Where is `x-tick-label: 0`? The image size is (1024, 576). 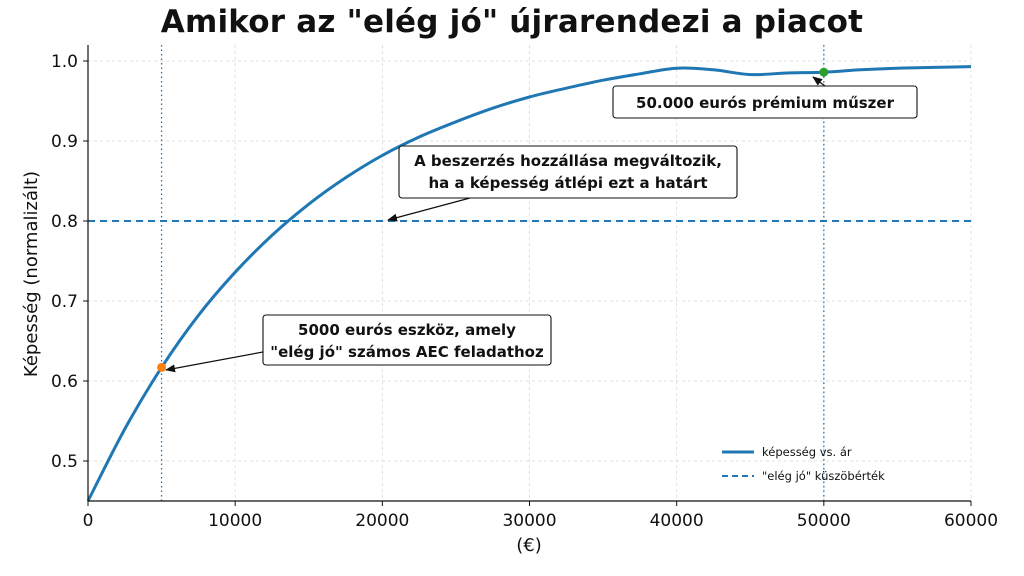
x-tick-label: 0 is located at coordinates (88, 521).